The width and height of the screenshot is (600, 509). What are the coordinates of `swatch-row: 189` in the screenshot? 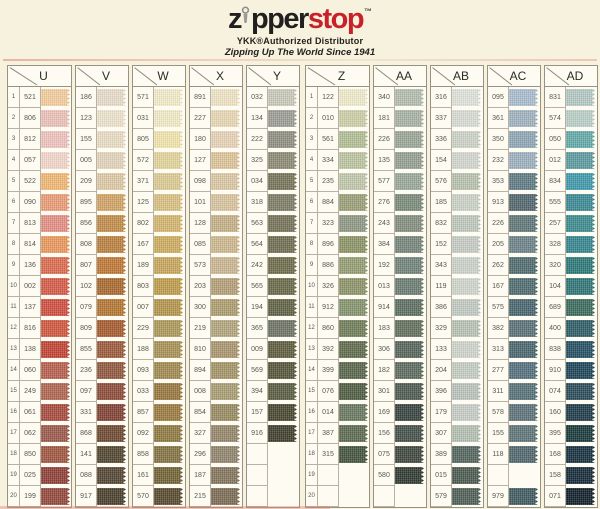 It's located at (159, 265).